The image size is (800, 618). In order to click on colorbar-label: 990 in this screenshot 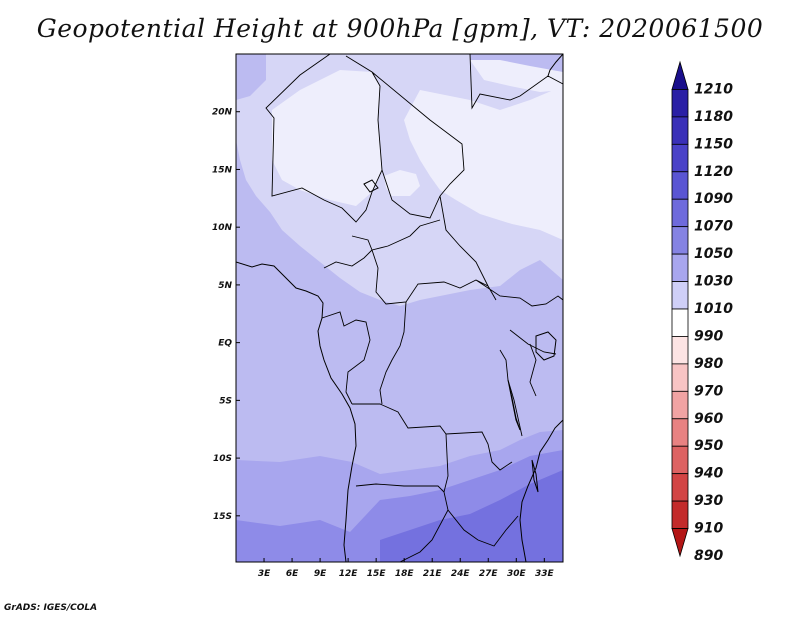, I will do `click(708, 336)`.